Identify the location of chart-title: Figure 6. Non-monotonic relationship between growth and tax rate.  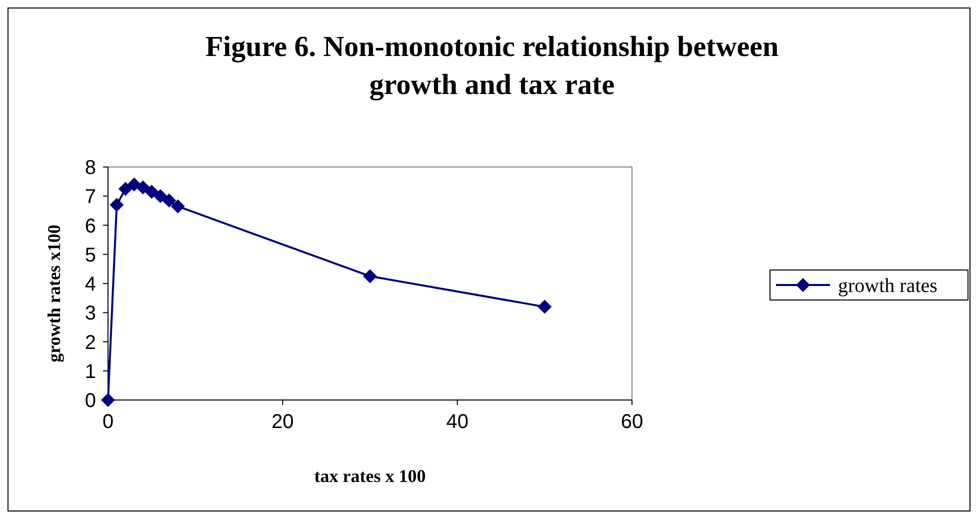
(492, 66).